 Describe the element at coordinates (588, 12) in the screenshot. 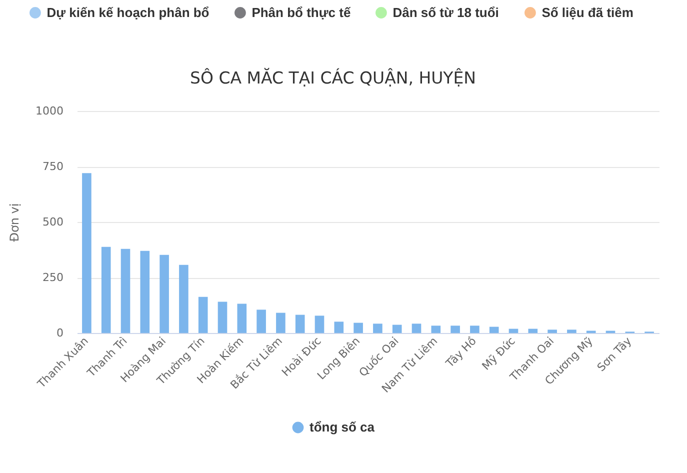

I see `legend-label: Số liệu đã tiêm` at that location.